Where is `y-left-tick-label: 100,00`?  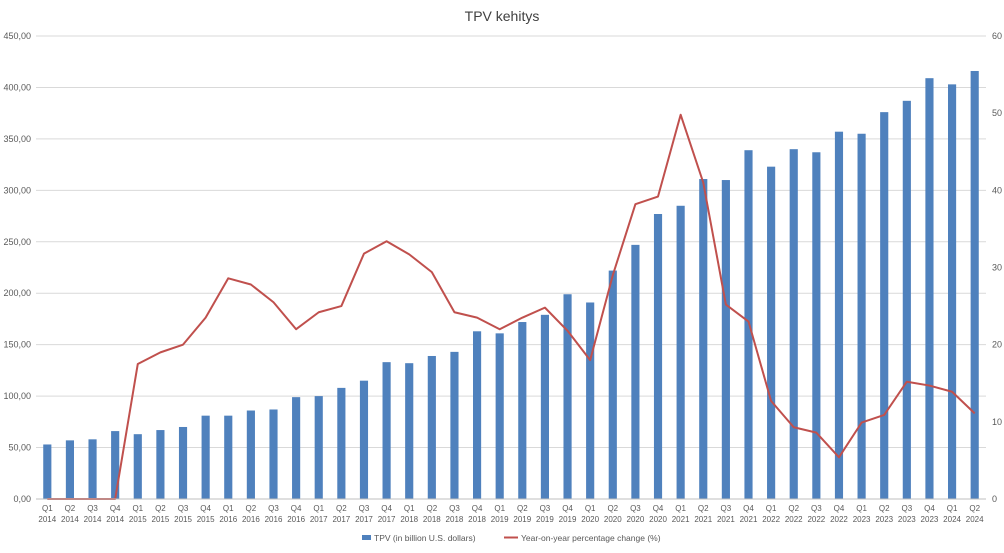 y-left-tick-label: 100,00 is located at coordinates (17, 396).